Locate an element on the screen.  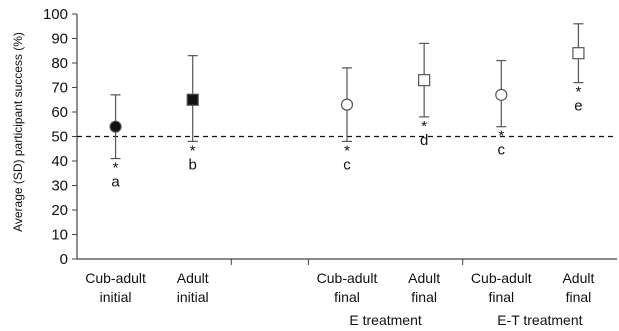
y-tick-label: 70 is located at coordinates (59, 88).